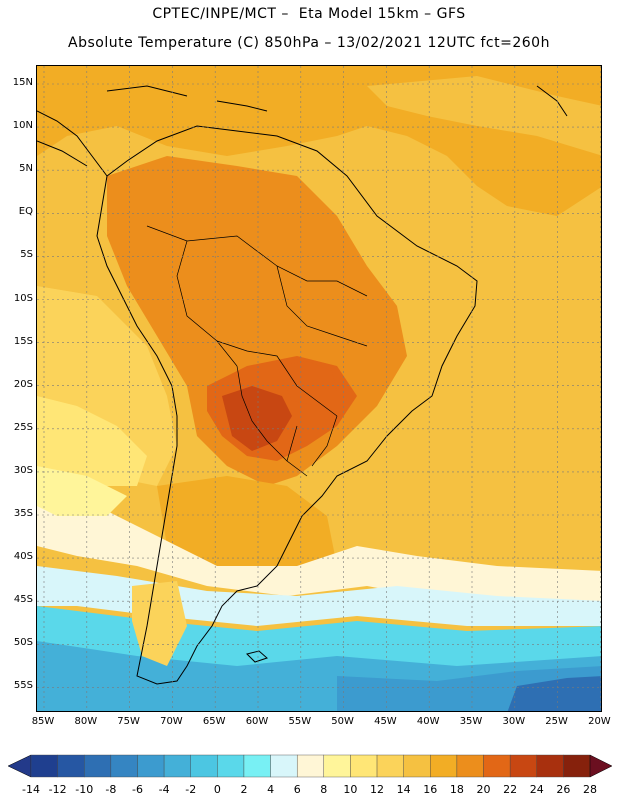  What do you see at coordinates (72, 143) in the screenshot?
I see `central-america-coastline` at bounding box center [72, 143].